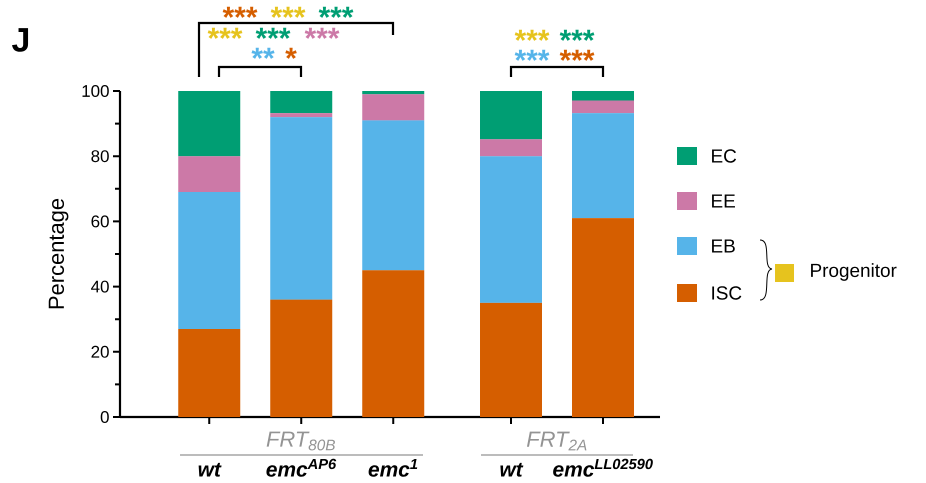 Image resolution: width=926 pixels, height=483 pixels. What do you see at coordinates (301, 467) in the screenshot?
I see `x-tick-label: emc$^{AP6}$` at bounding box center [301, 467].